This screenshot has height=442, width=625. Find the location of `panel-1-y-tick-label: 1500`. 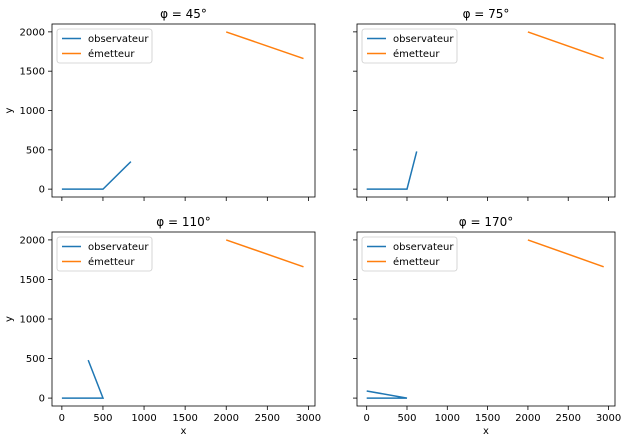

panel-1-y-tick-label: 1500 is located at coordinates (32, 72).